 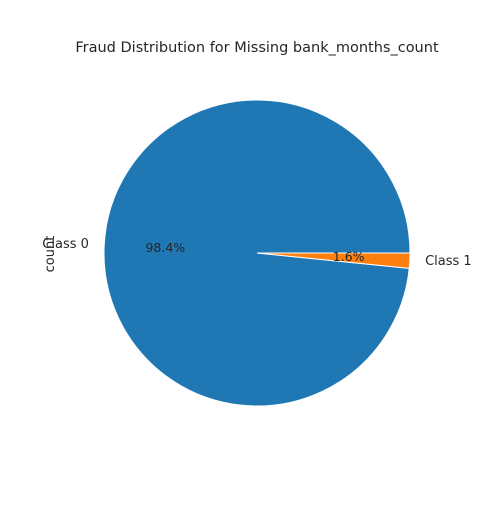 I want to click on pie-labels: Class 0 98.4% Class 1 1.6%, so click(x=256, y=253).